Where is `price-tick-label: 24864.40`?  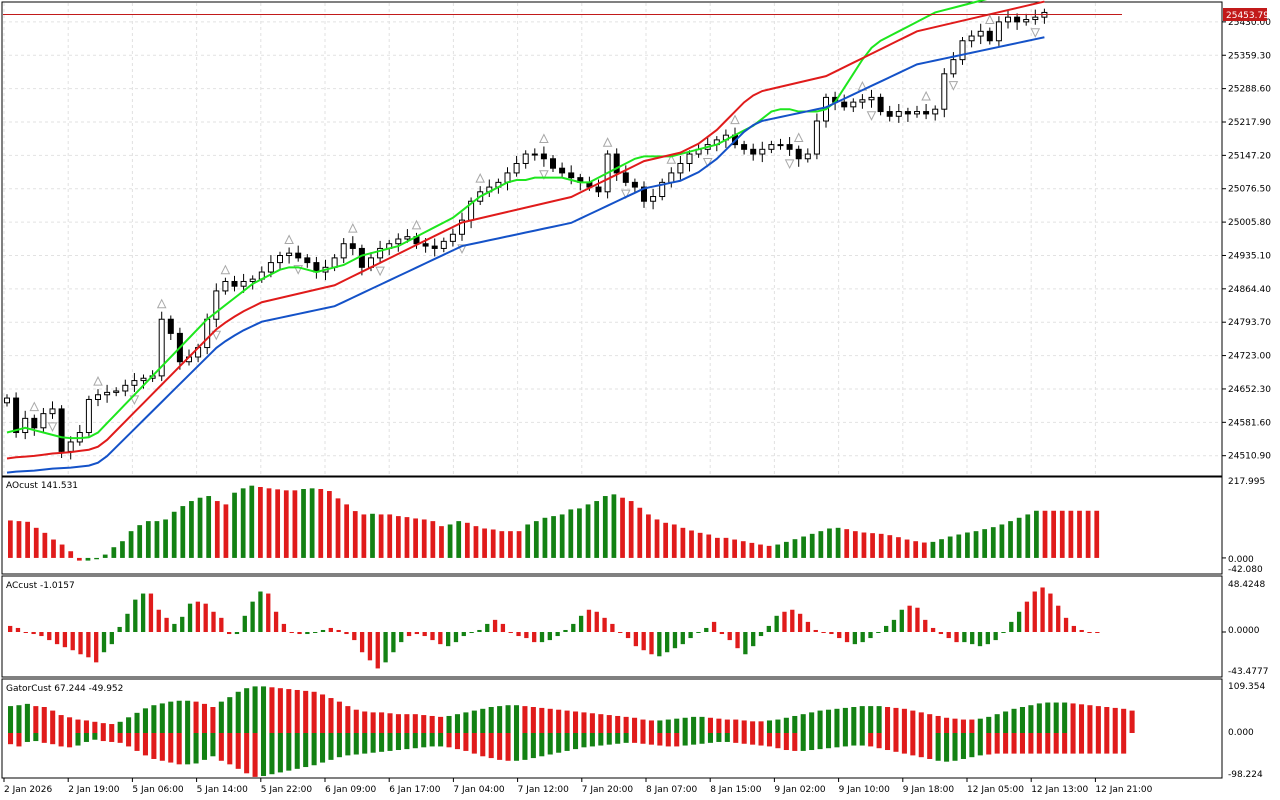
price-tick-label: 24864.40 is located at coordinates (1249, 290).